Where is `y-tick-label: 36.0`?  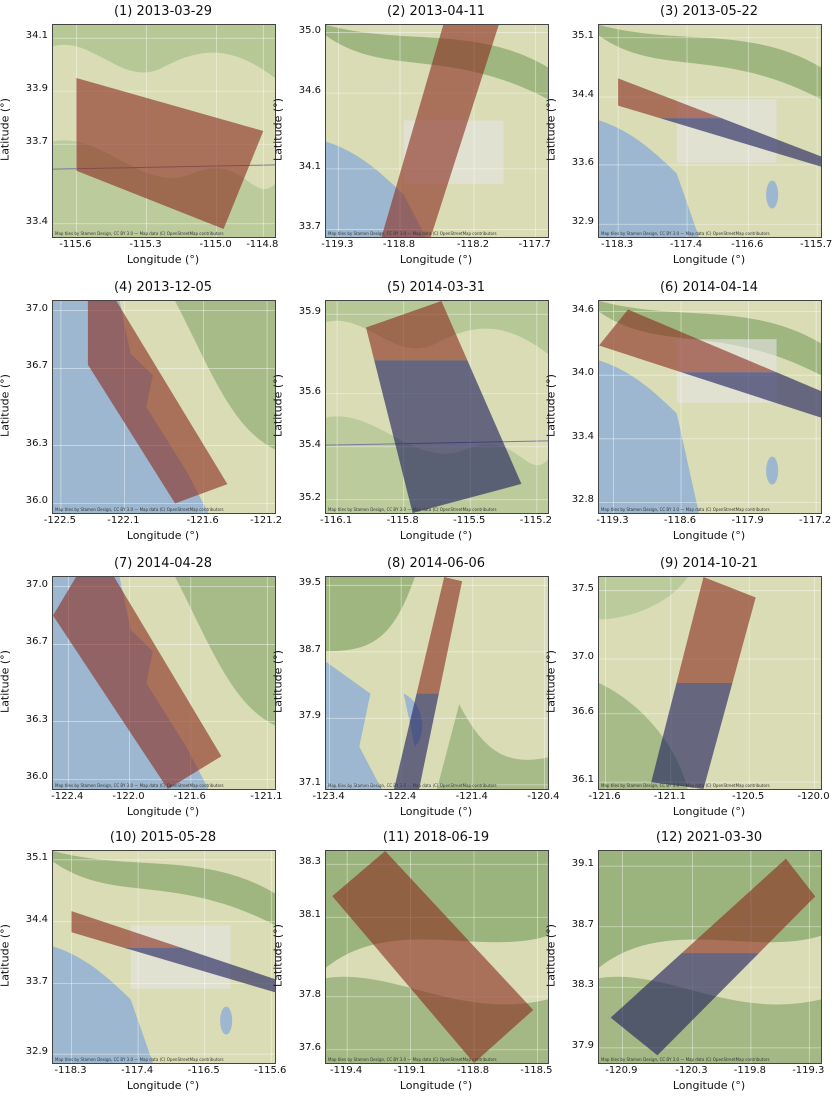 y-tick-label: 36.0 is located at coordinates (36, 501).